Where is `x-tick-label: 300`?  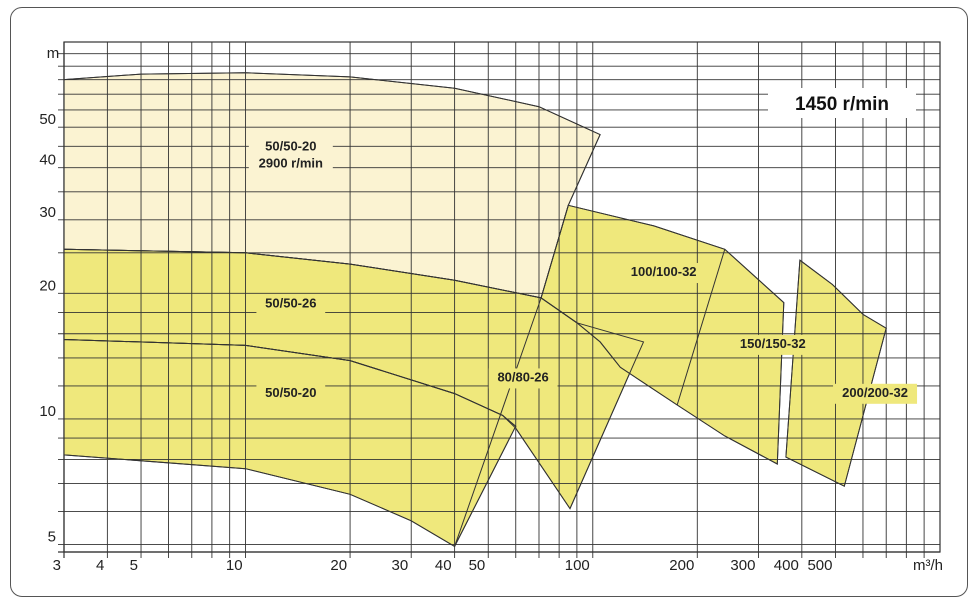 x-tick-label: 300 is located at coordinates (742, 565).